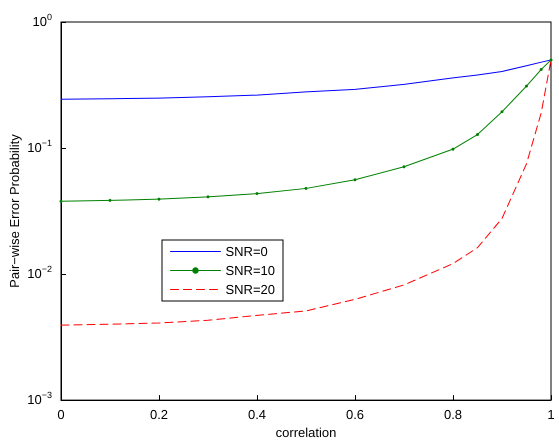  What do you see at coordinates (42, 21) in the screenshot?
I see `y-tick-label: 10$^{0}$` at bounding box center [42, 21].